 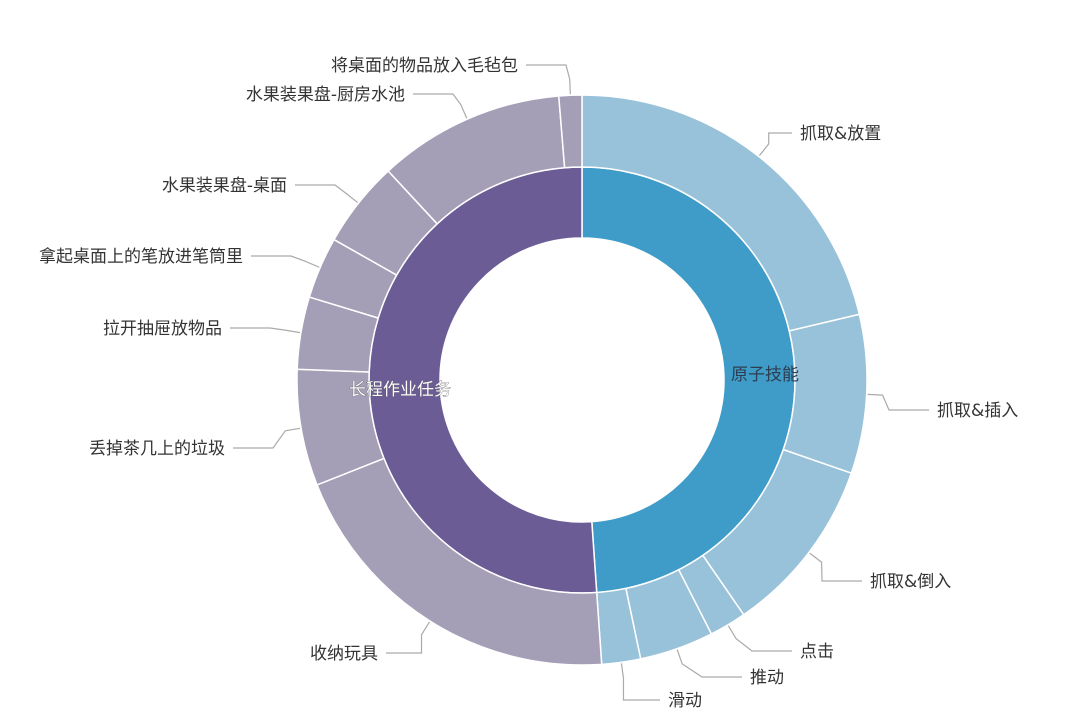 I want to click on outer-label: 收纳玩具, so click(x=344, y=654).